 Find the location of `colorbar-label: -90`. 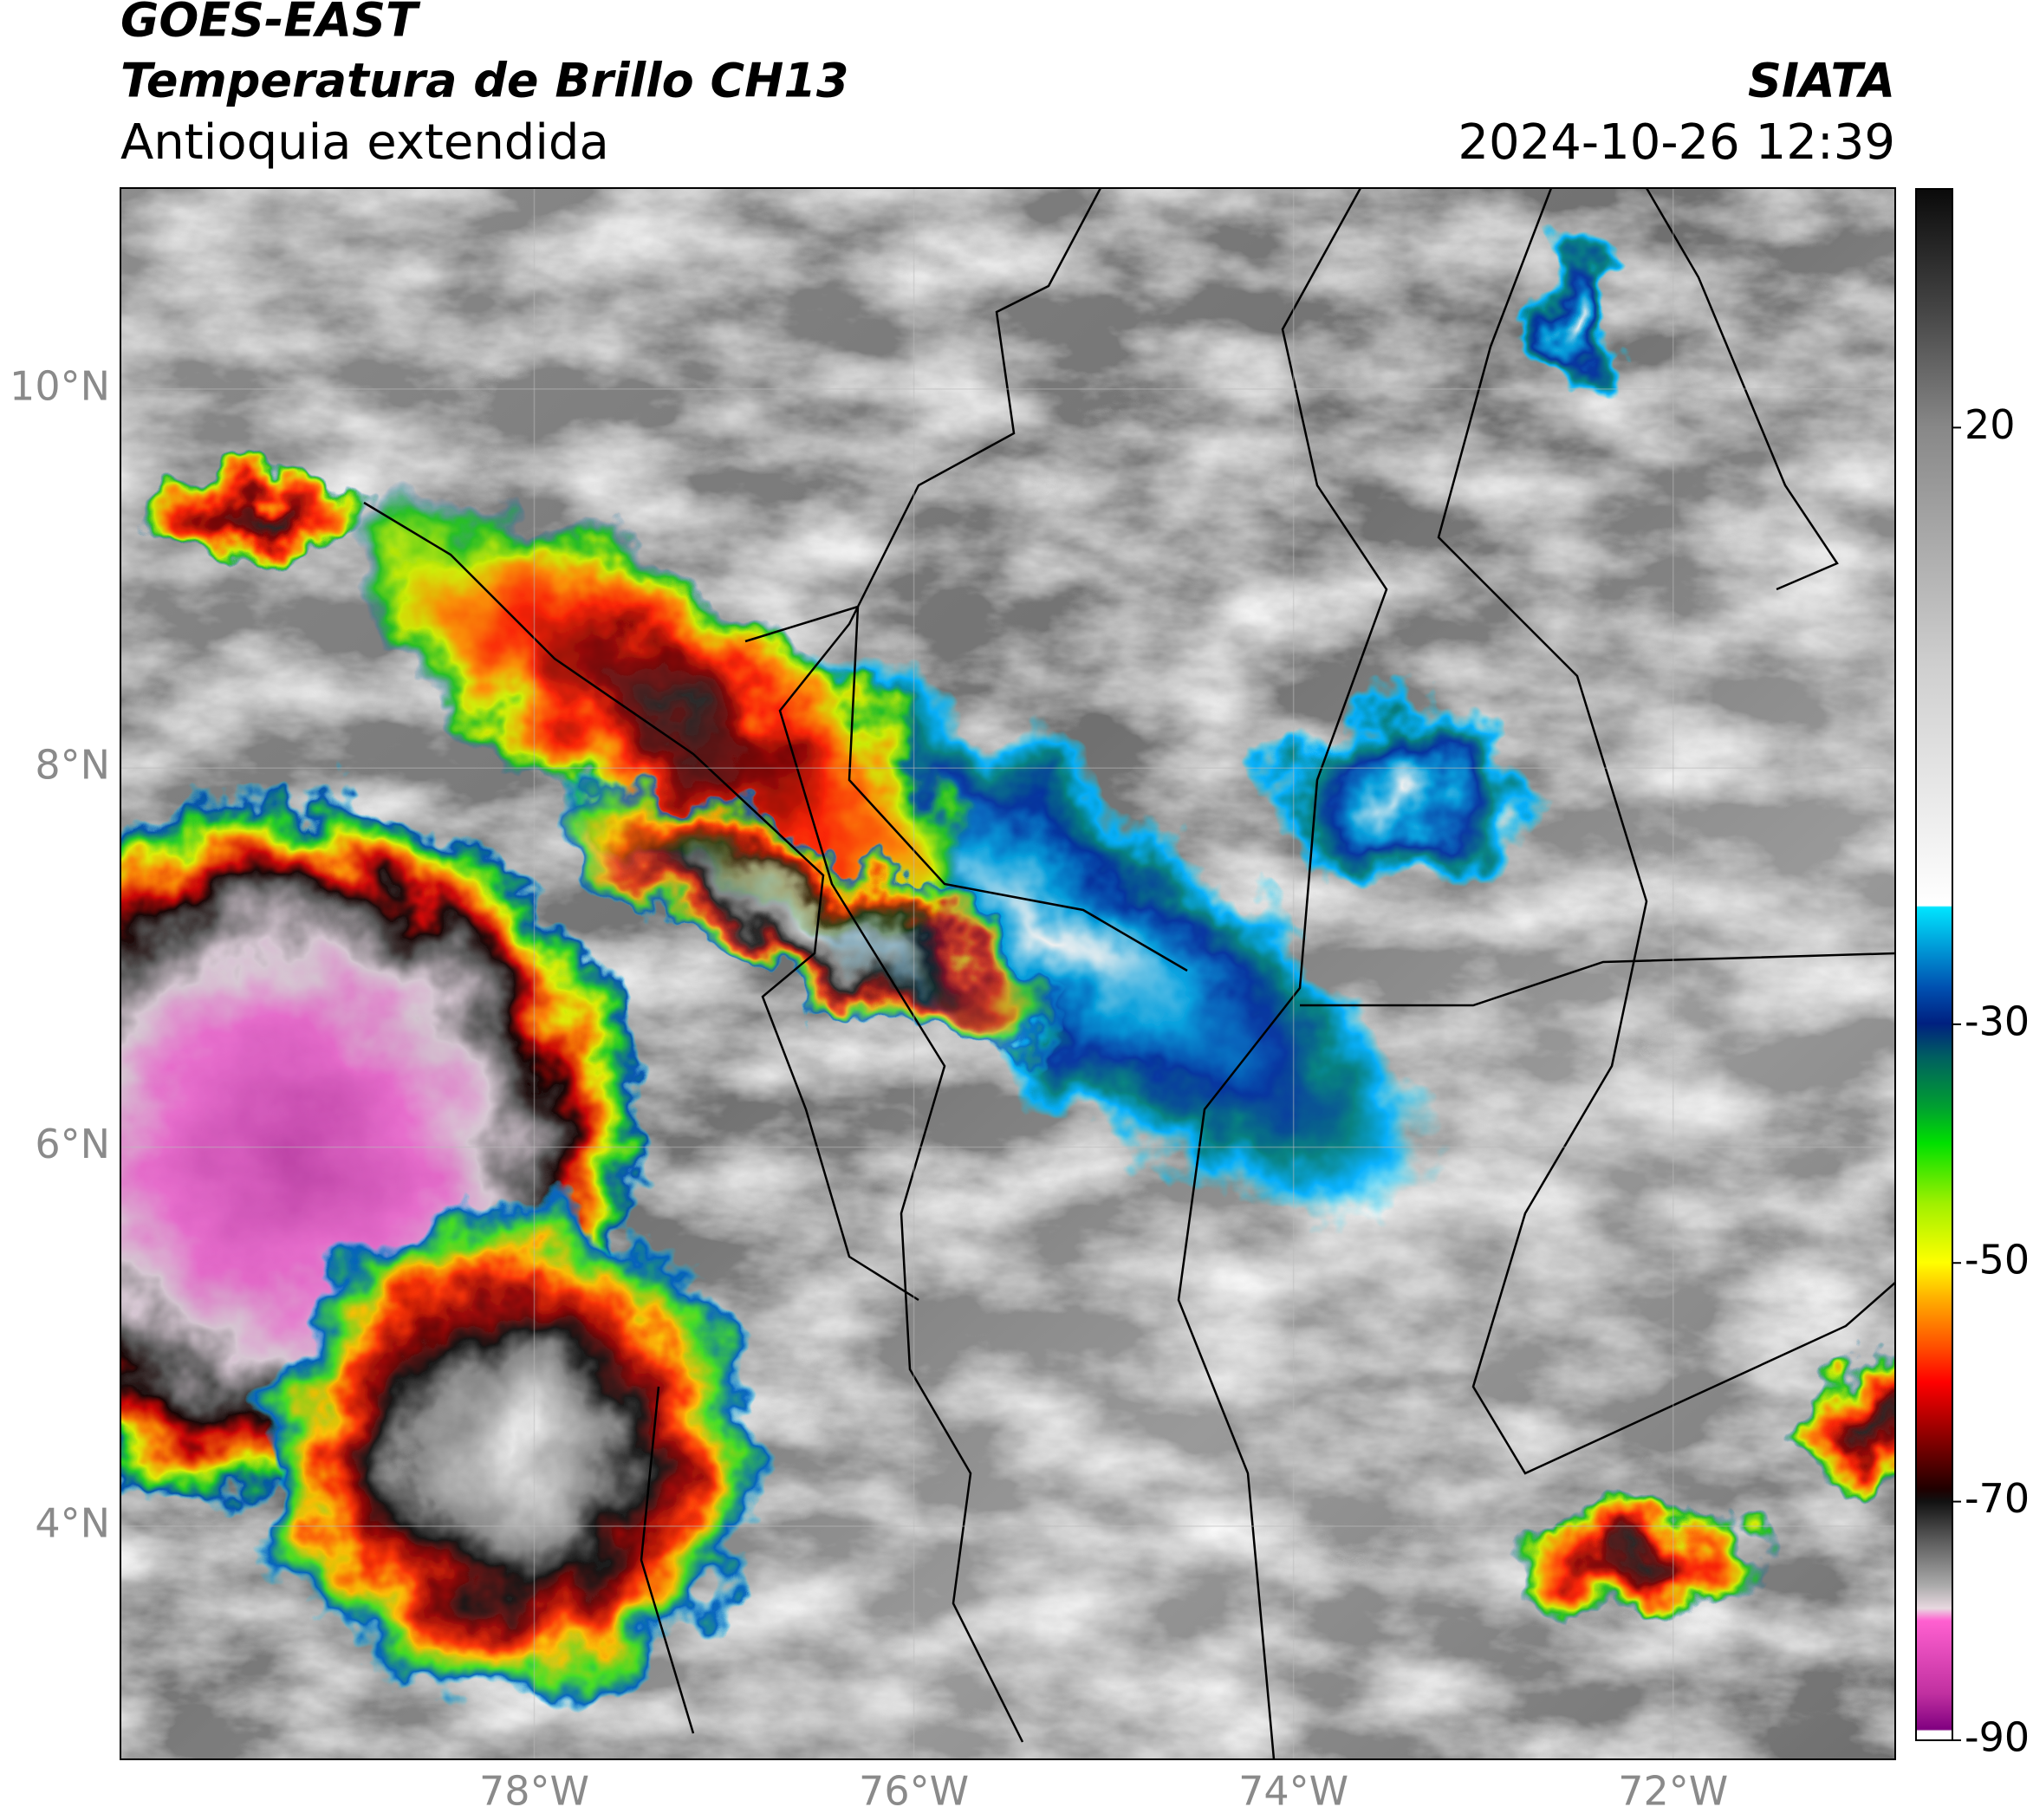

colorbar-label: -90 is located at coordinates (1997, 1737).